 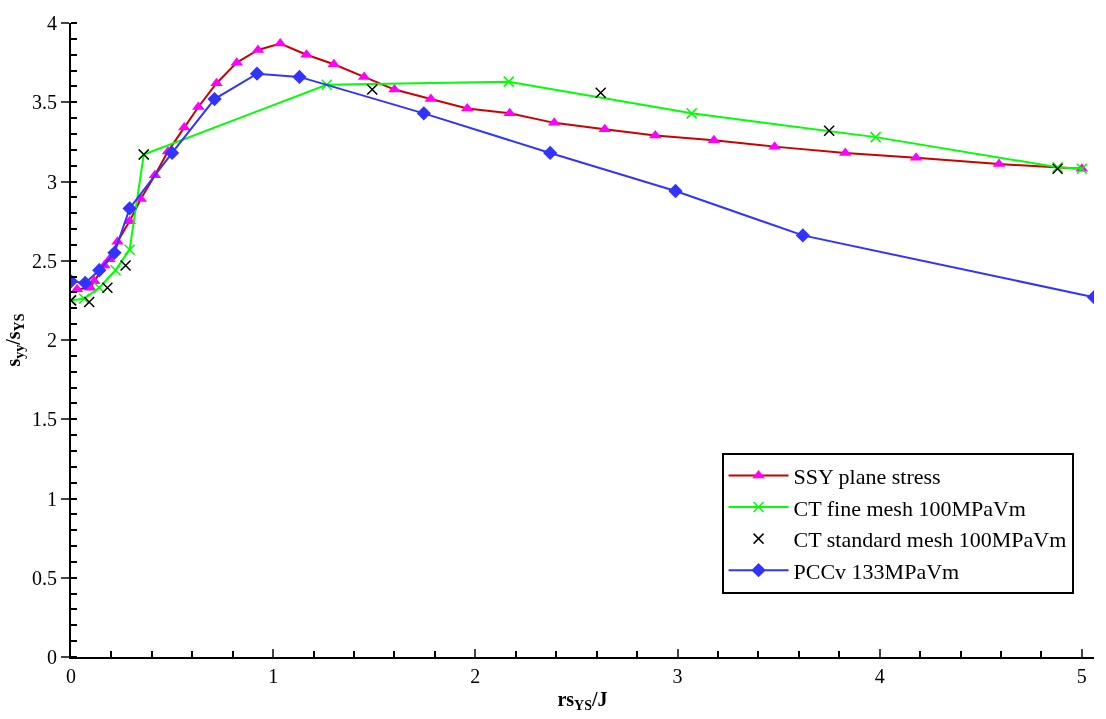 What do you see at coordinates (867, 476) in the screenshot?
I see `legend-label: SSY plane stress` at bounding box center [867, 476].